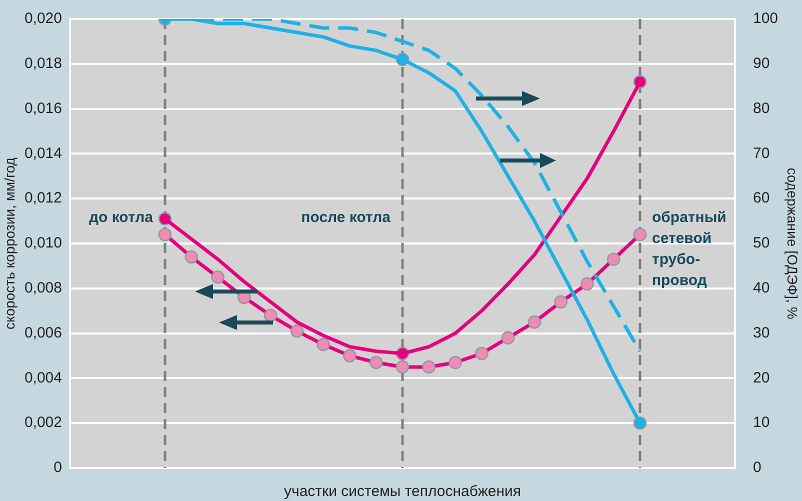  I want to click on y-tick-label: 0,008, so click(43, 288).